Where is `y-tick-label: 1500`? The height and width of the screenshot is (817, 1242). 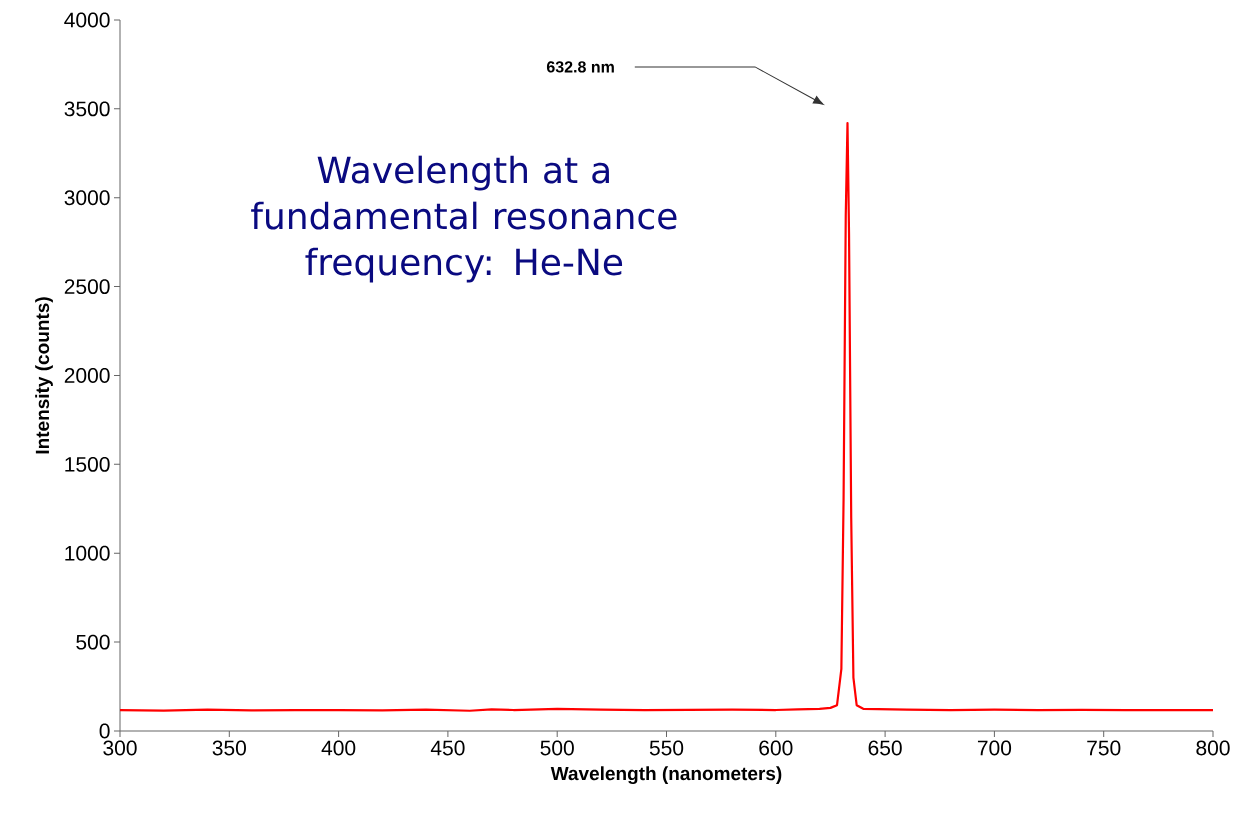
y-tick-label: 1500 is located at coordinates (87, 464).